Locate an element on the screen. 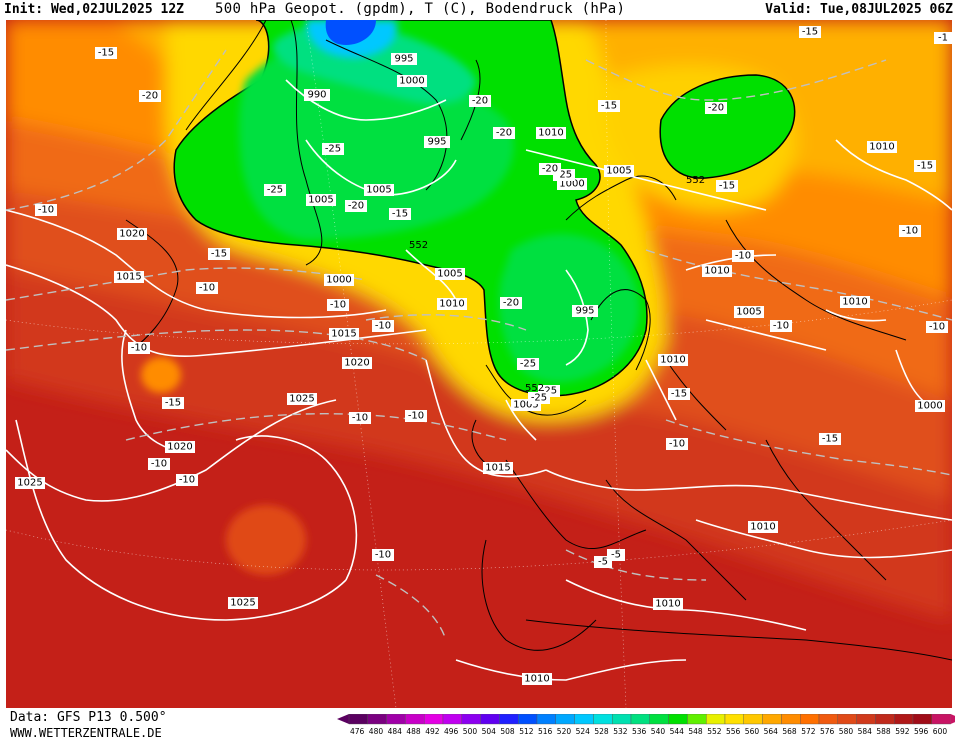 This screenshot has width=959, height=741. pressure-label: 1000 is located at coordinates (412, 81).